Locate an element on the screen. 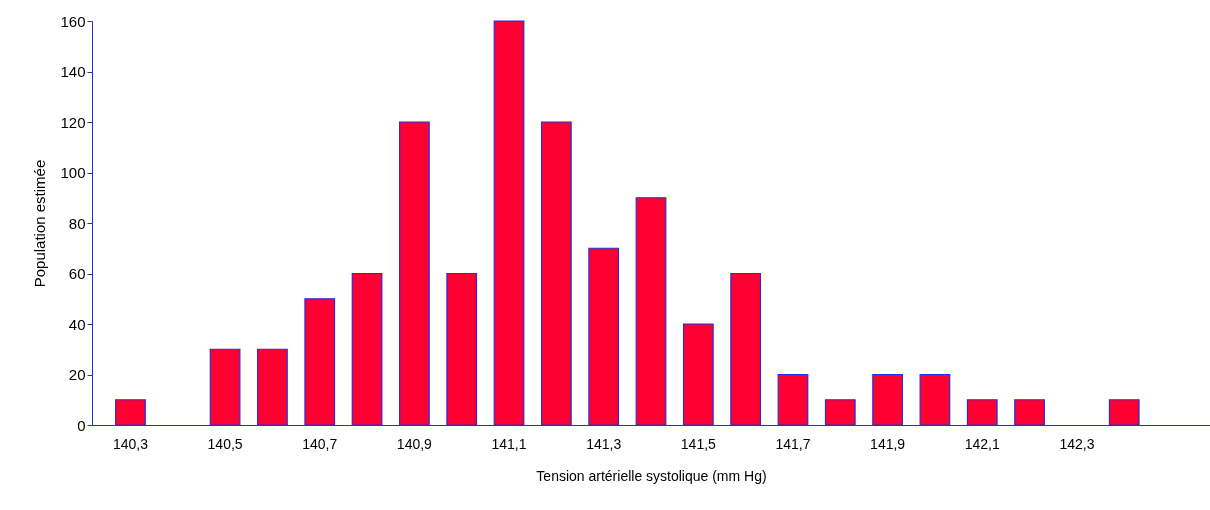  x-tick-label: 141,5 is located at coordinates (698, 443).